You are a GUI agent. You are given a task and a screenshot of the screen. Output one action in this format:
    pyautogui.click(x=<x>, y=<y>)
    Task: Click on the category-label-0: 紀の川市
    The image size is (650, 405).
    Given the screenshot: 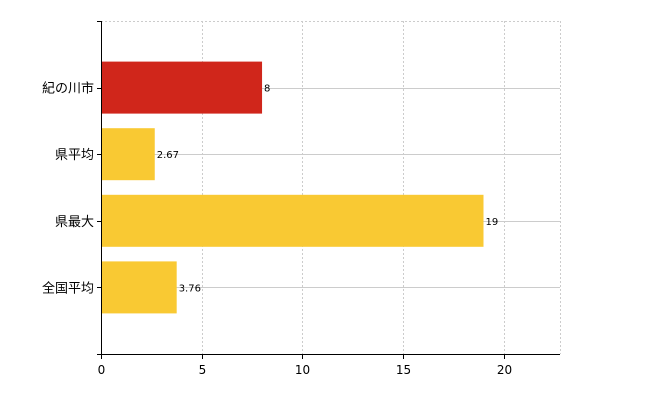 What is the action you would take?
    pyautogui.click(x=68, y=89)
    